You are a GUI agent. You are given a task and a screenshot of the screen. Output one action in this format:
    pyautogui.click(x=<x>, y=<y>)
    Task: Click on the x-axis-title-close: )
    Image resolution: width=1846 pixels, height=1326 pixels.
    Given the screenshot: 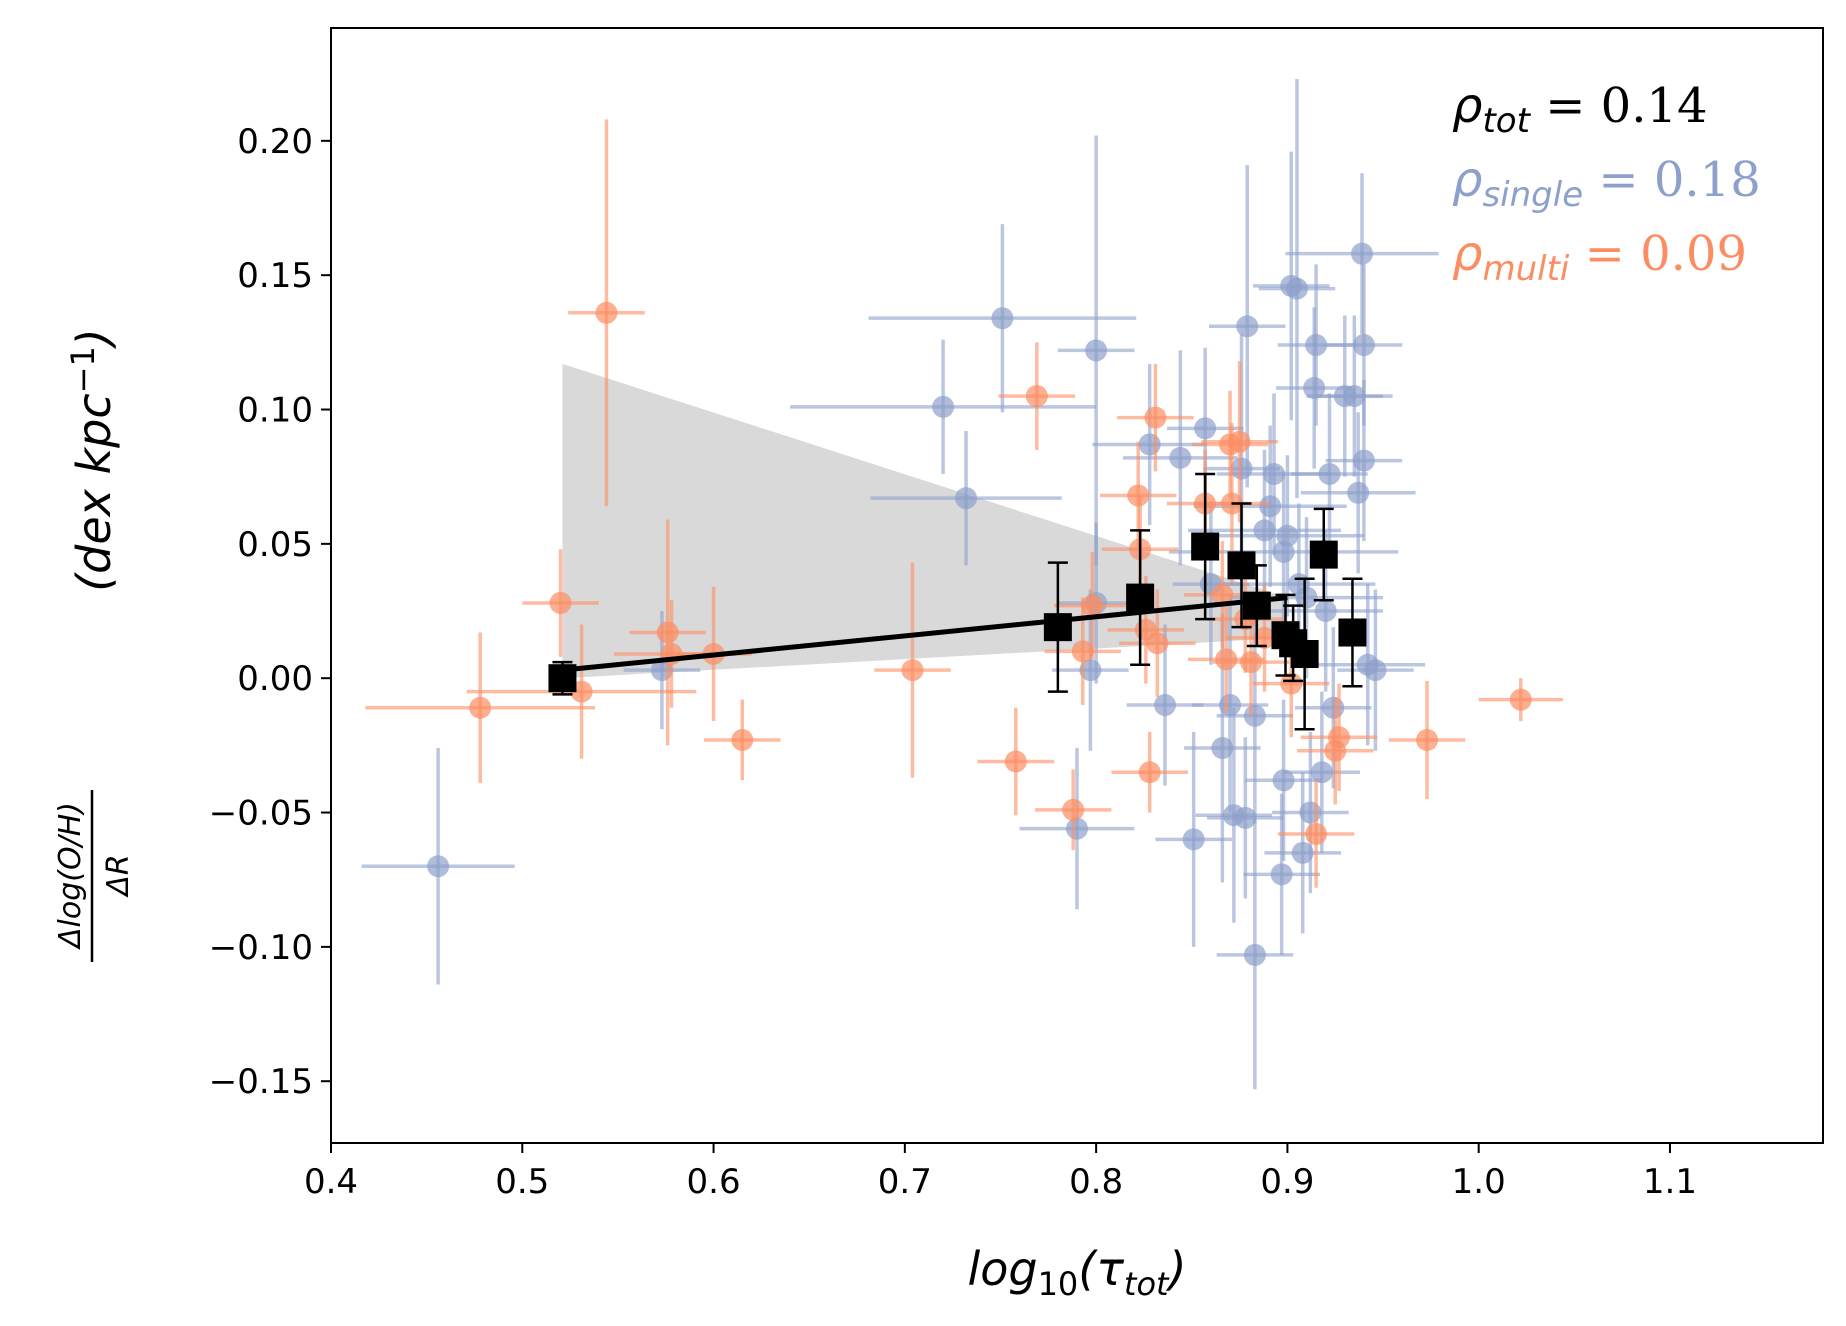 What is the action you would take?
    pyautogui.click(x=1176, y=1269)
    